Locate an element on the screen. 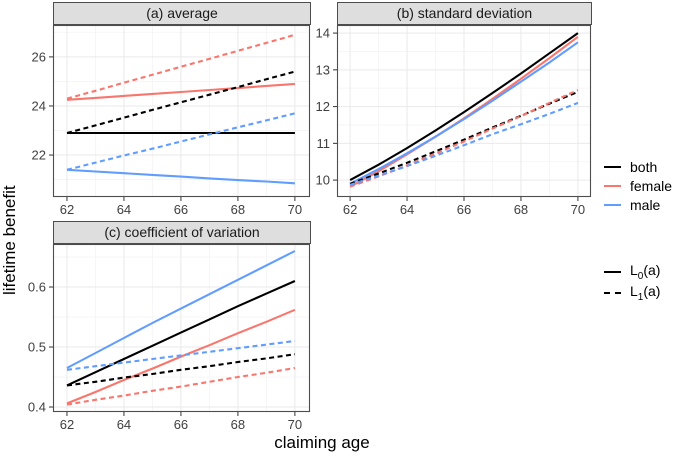 This screenshot has height=458, width=685. dashed-line-key-icon is located at coordinates (612, 292).